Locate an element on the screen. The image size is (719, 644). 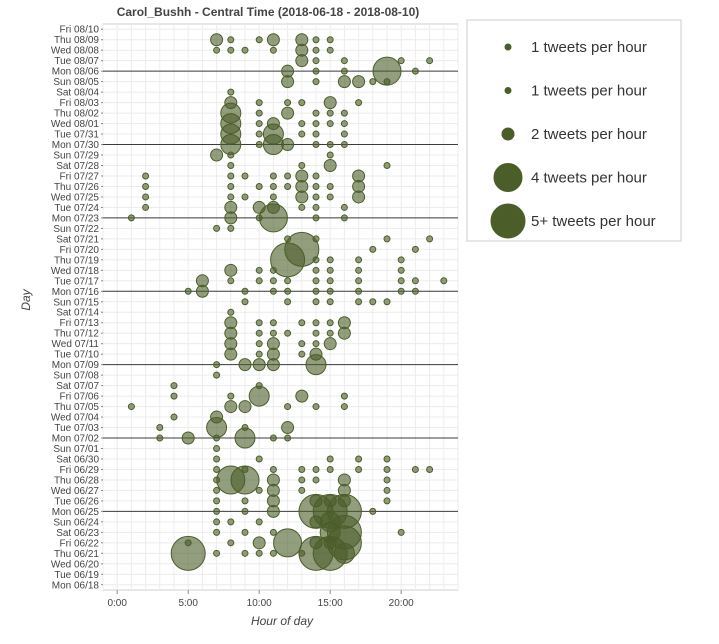
legend-label: 5+ tweets per hour is located at coordinates (593, 221).